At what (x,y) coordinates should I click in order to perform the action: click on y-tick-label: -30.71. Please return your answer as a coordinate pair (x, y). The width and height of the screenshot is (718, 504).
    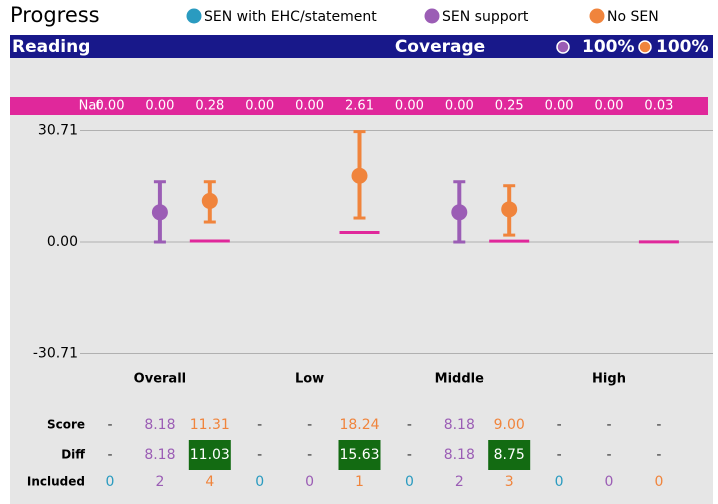
    Looking at the image, I should click on (55, 354).